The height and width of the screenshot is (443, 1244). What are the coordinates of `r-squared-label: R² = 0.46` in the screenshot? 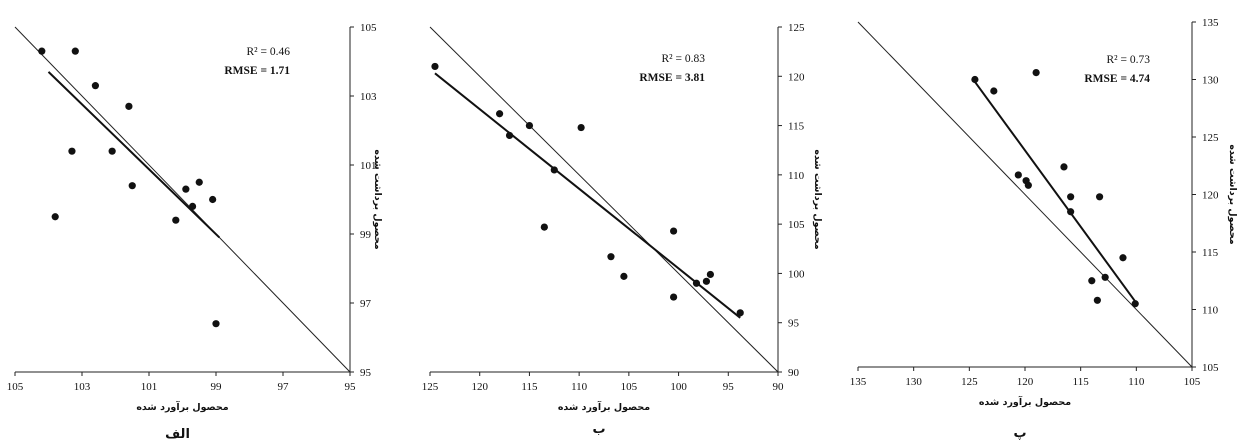 It's located at (269, 52).